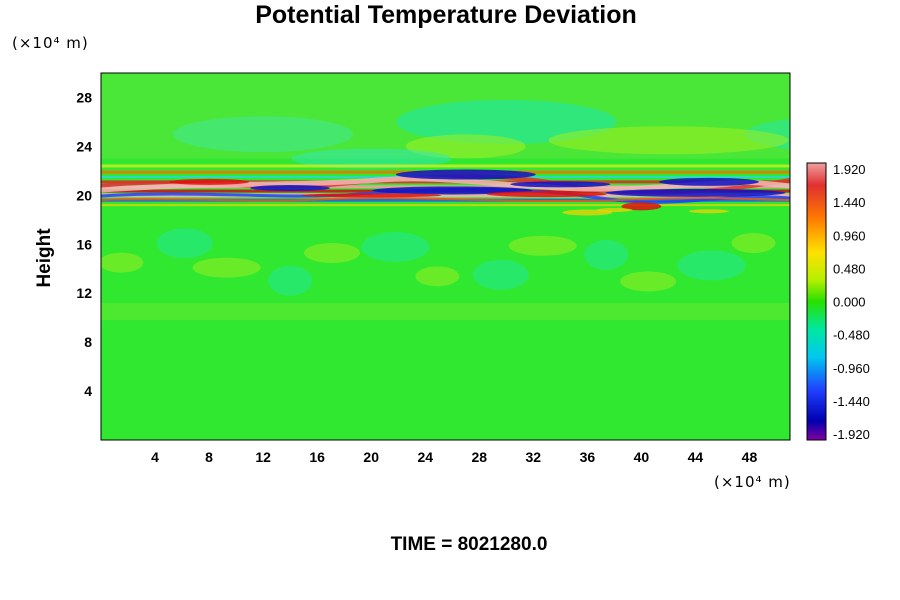 The width and height of the screenshot is (900, 600). What do you see at coordinates (317, 457) in the screenshot?
I see `x-tick-label: 16` at bounding box center [317, 457].